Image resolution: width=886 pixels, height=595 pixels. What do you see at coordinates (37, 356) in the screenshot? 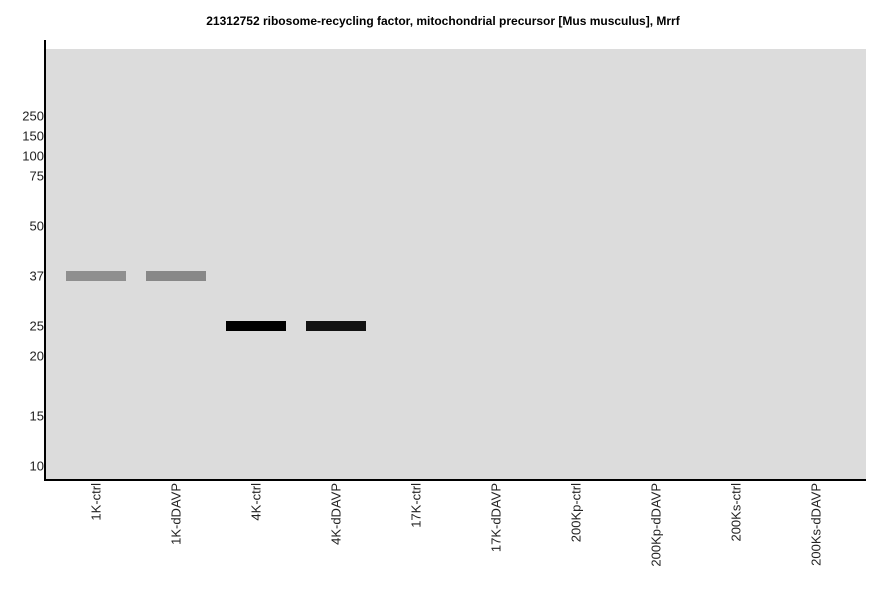
I see `y-tick-label: 20` at bounding box center [37, 356].